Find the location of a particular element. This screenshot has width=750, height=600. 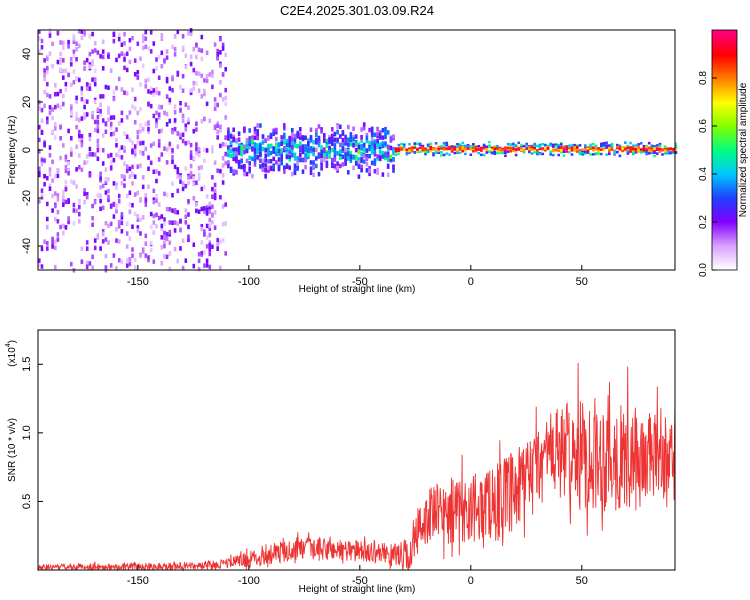

svg-text: (x104) is located at coordinates (11, 353).